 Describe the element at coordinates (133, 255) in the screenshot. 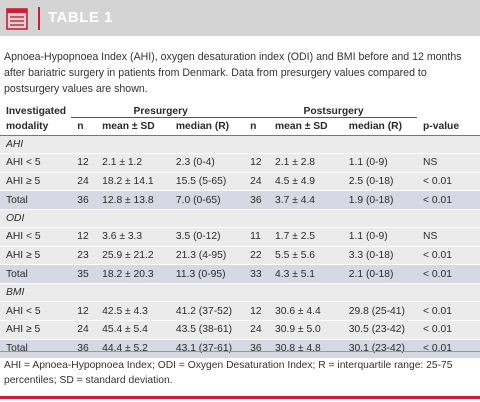

I see `cell-pre-mean: 25.9 ± 21.2` at that location.